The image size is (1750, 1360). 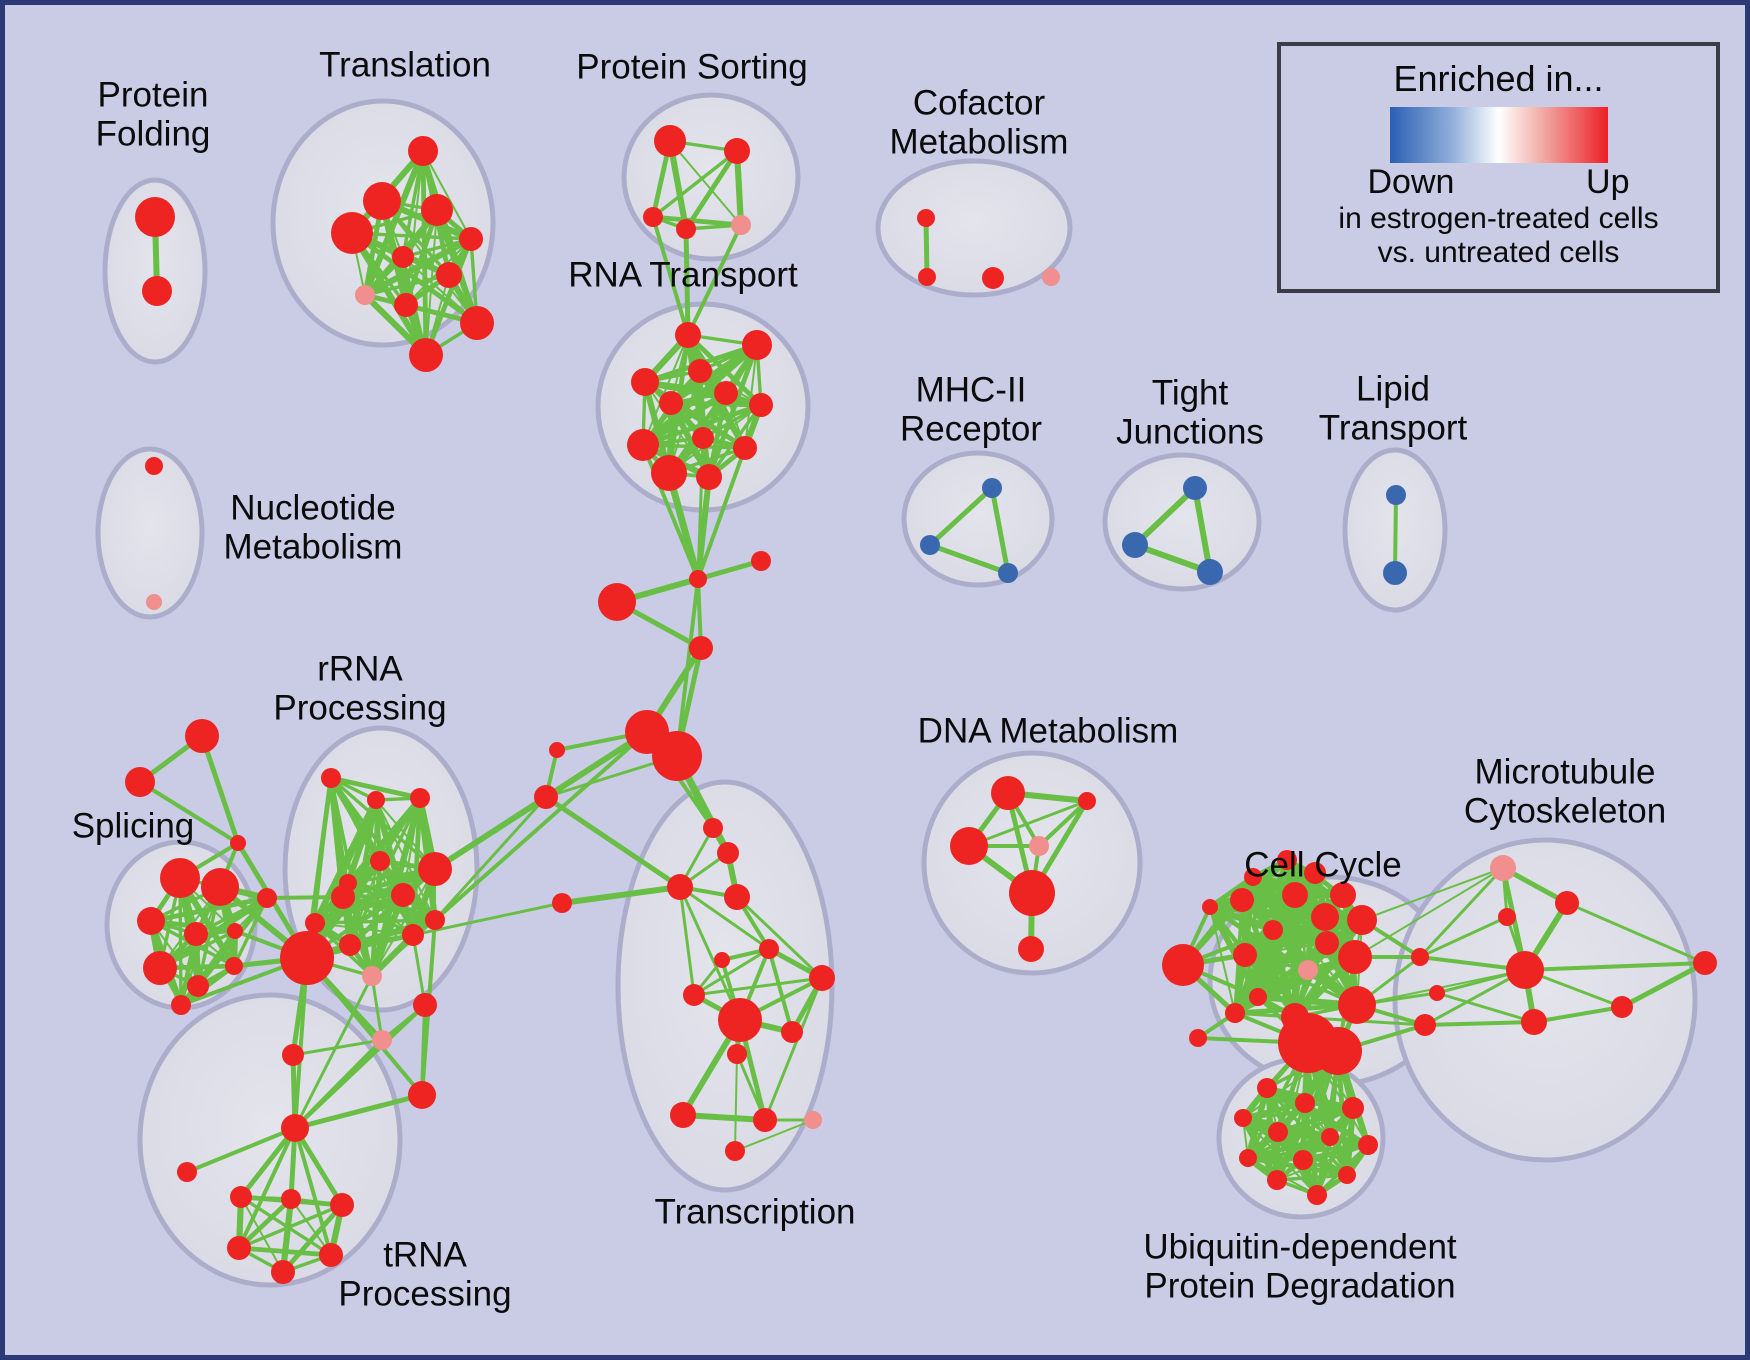 What do you see at coordinates (1498, 135) in the screenshot?
I see `legend-gradient-bar` at bounding box center [1498, 135].